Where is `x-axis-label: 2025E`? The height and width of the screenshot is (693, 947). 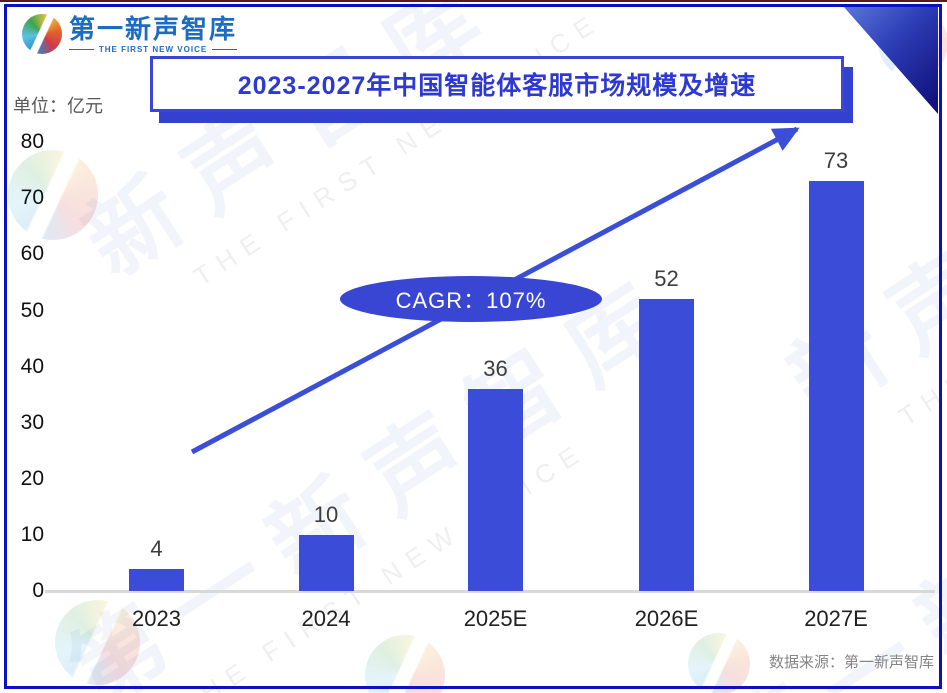 x-axis-label: 2025E is located at coordinates (495, 618).